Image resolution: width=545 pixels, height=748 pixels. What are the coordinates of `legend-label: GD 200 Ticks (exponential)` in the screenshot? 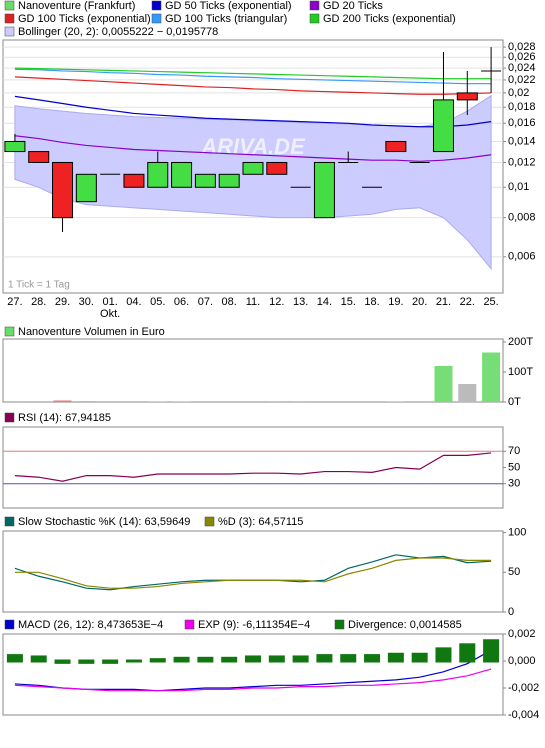 It's located at (389, 19).